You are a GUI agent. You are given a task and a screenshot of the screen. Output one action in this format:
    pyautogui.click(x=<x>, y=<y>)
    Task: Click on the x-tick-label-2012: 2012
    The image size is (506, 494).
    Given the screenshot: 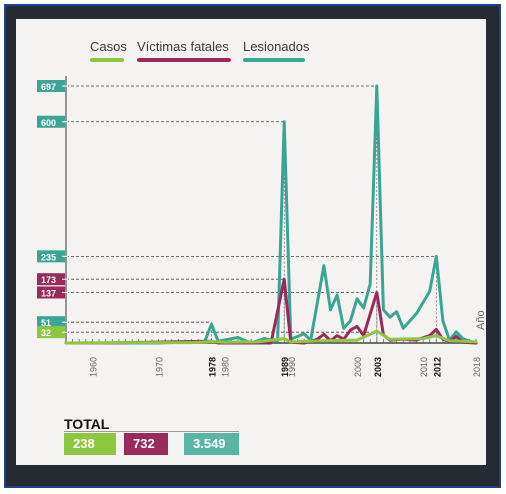 What is the action you would take?
    pyautogui.click(x=437, y=367)
    